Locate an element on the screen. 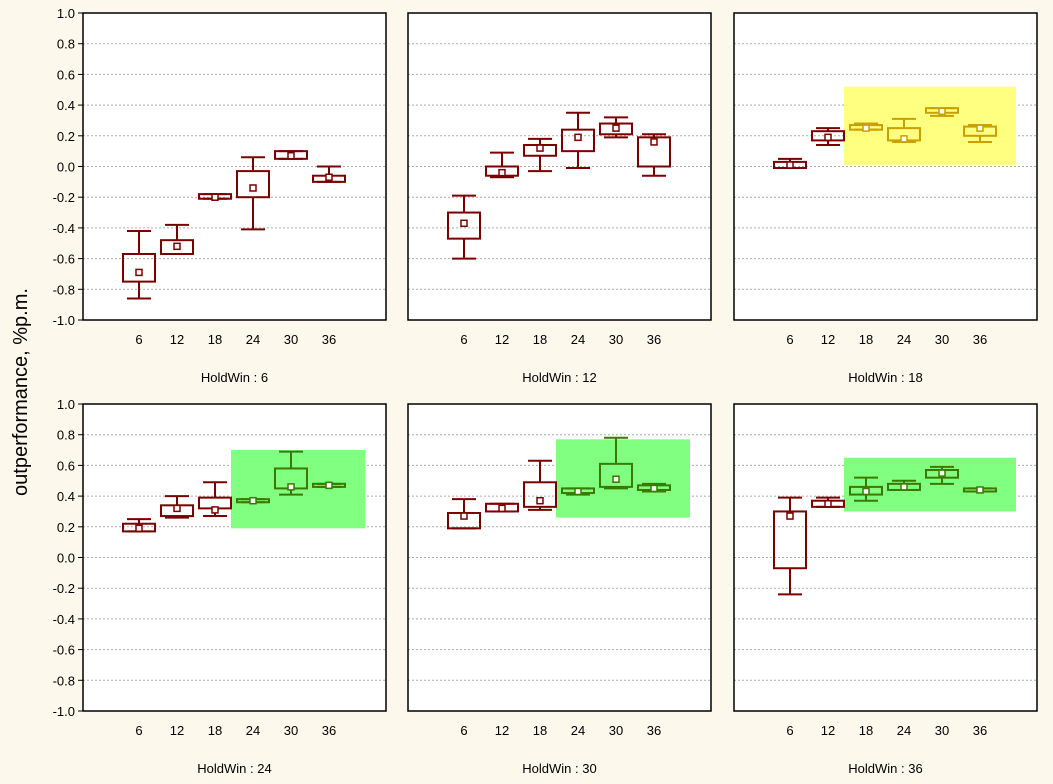 The image size is (1053, 784). panel-title: HoldWin : 6 is located at coordinates (234, 377).